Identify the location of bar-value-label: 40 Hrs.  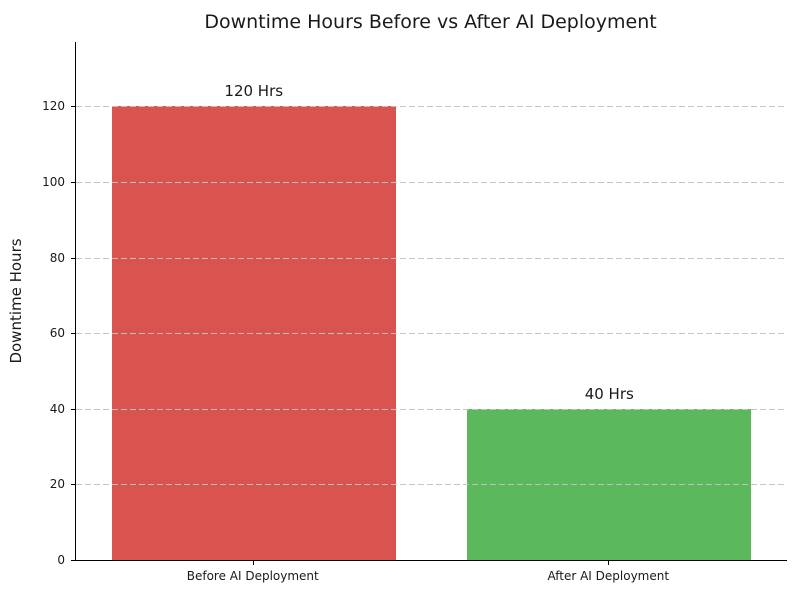
(609, 393).